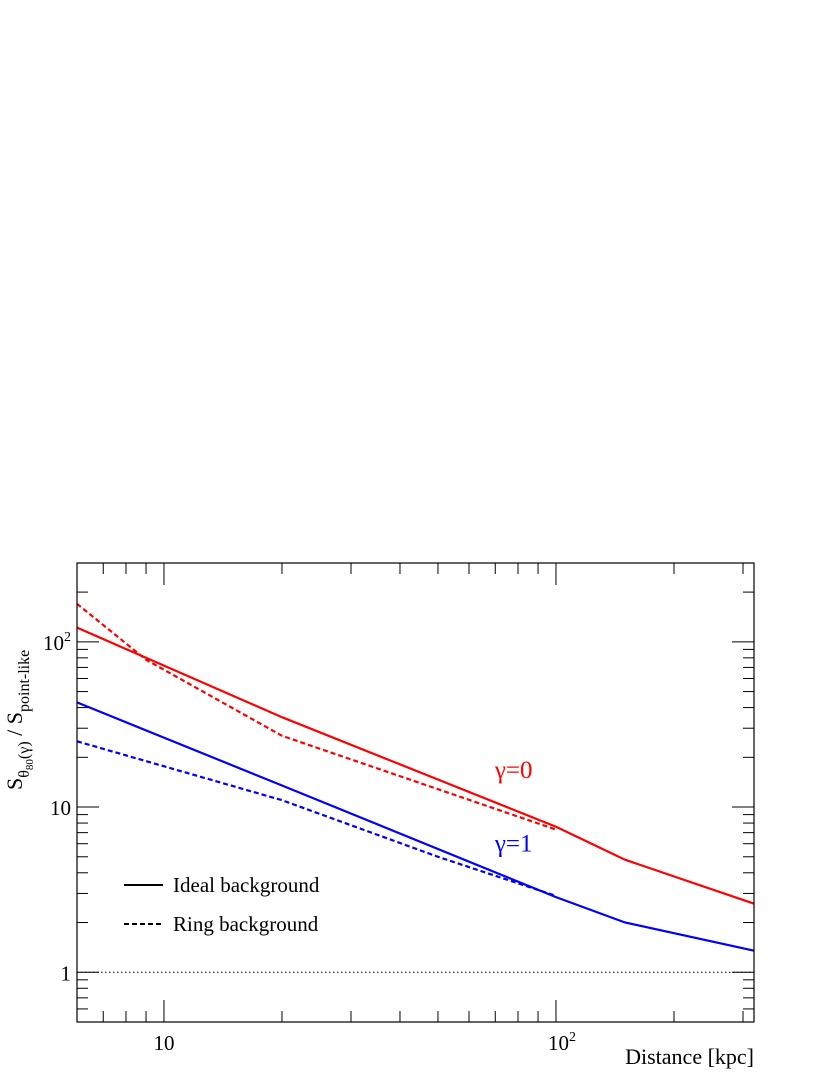 This screenshot has height=1075, width=830. What do you see at coordinates (513, 807) in the screenshot?
I see `annotations: γ=0 γ=1` at bounding box center [513, 807].